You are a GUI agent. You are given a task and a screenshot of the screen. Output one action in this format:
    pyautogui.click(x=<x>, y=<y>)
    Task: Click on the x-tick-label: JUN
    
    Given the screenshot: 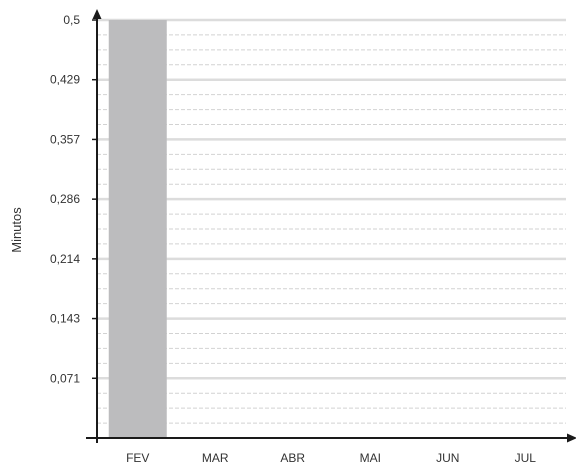 What is the action you would take?
    pyautogui.click(x=447, y=457)
    